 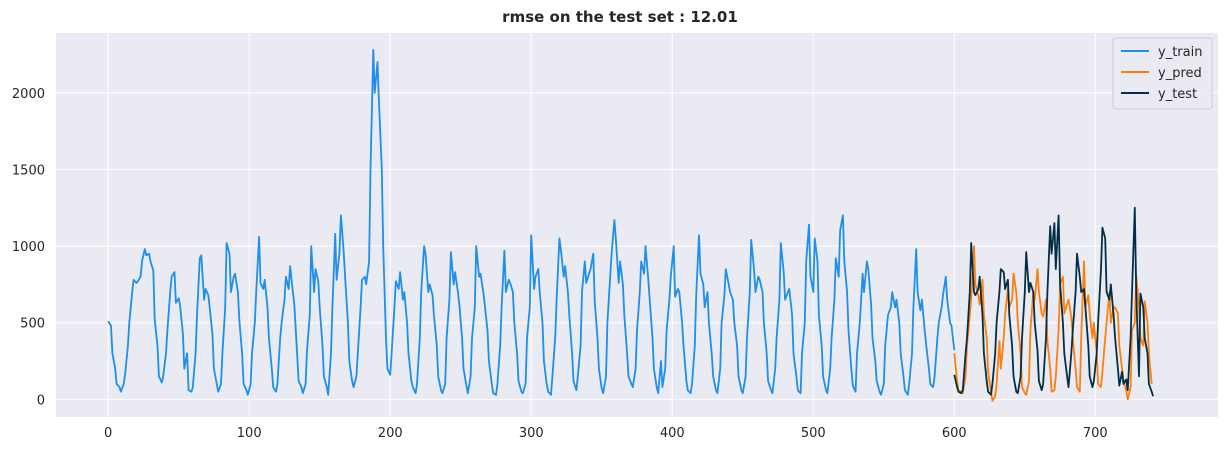 I want to click on y-tick-label: 1500, so click(x=28, y=170).